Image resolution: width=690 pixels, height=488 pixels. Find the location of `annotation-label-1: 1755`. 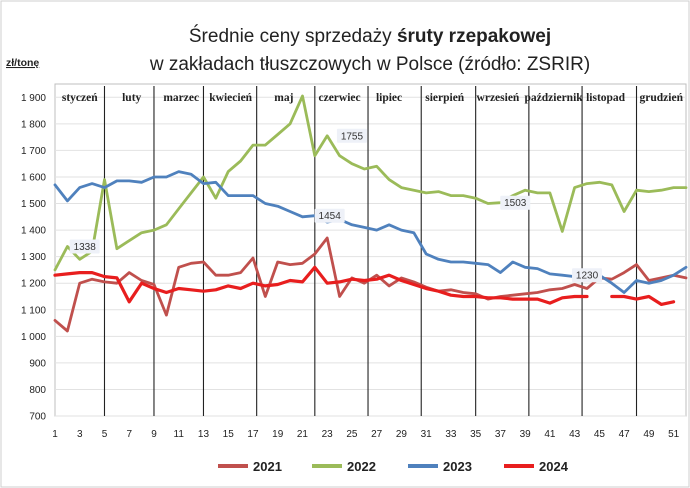

annotation-label-1: 1755 is located at coordinates (352, 136).